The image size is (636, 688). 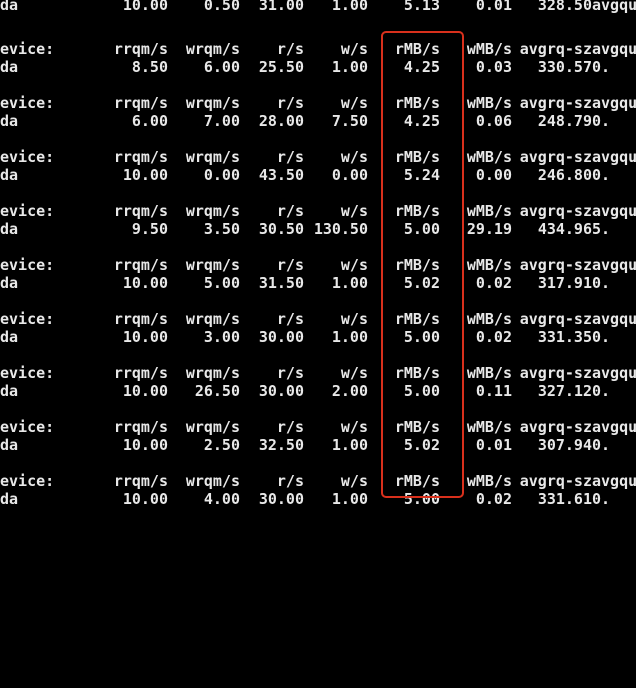 I want to click on read-mb-value: 5.24, so click(x=404, y=175).